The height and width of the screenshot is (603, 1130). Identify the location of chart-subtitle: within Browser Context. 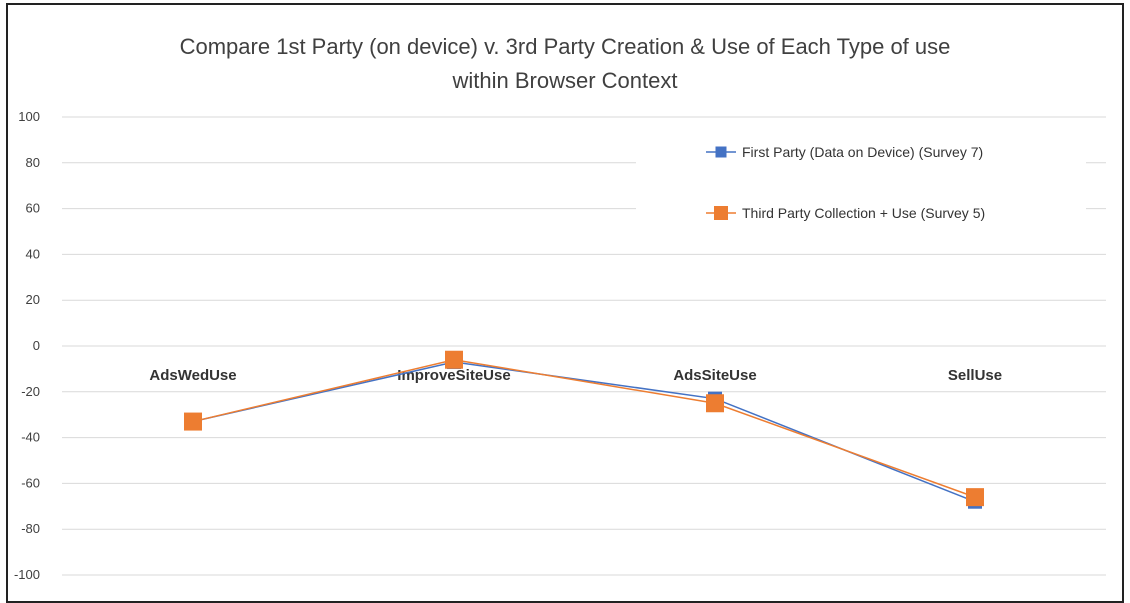
(565, 80).